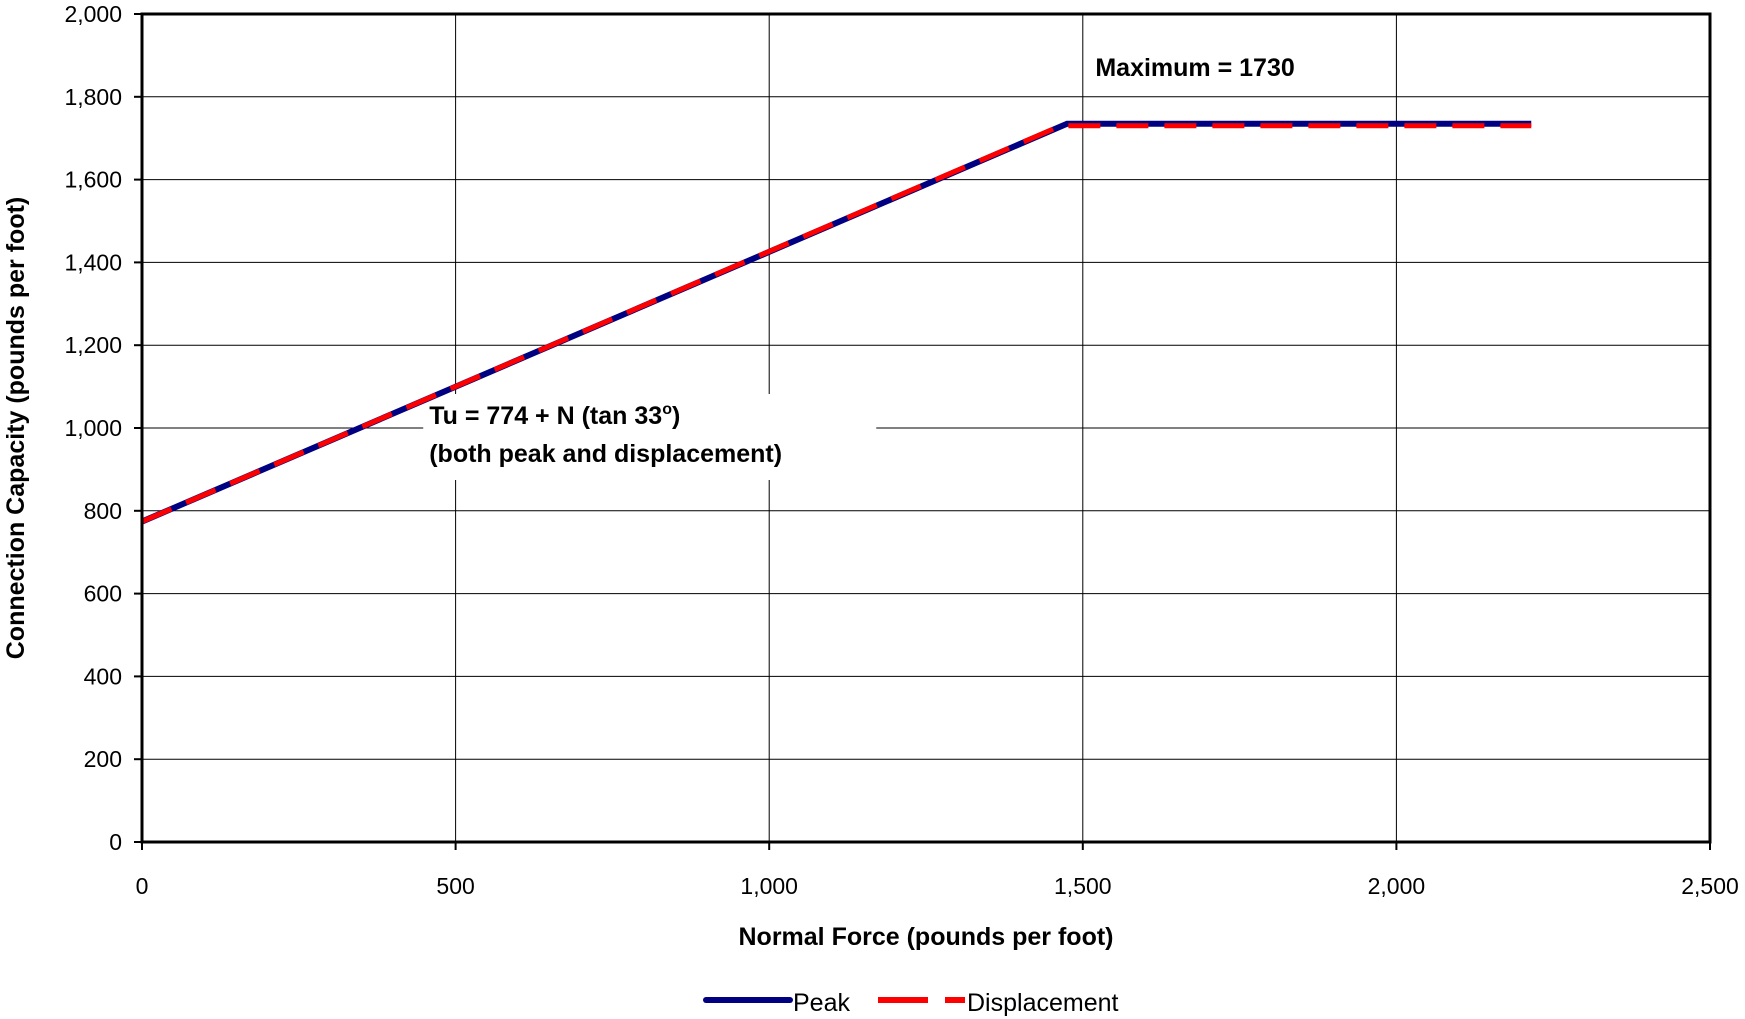 This screenshot has width=1745, height=1019. I want to click on y-tick-label: 800, so click(103, 511).